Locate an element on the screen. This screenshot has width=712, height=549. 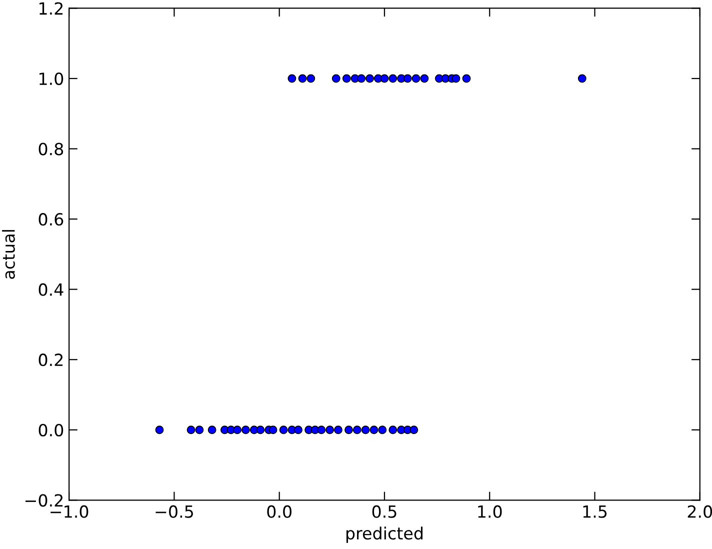
x-tick-label: 1.0 is located at coordinates (490, 511).